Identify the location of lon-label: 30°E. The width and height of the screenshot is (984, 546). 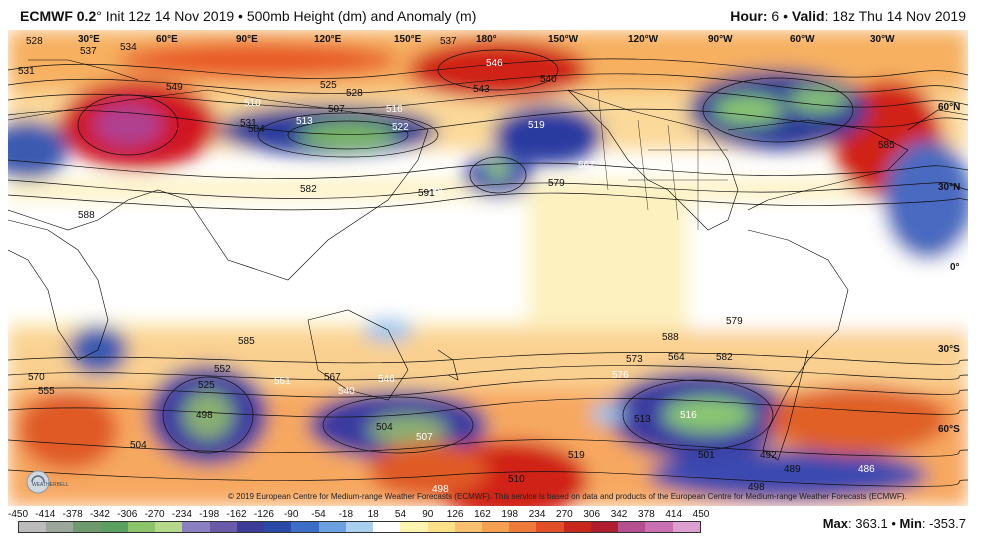
(89, 39).